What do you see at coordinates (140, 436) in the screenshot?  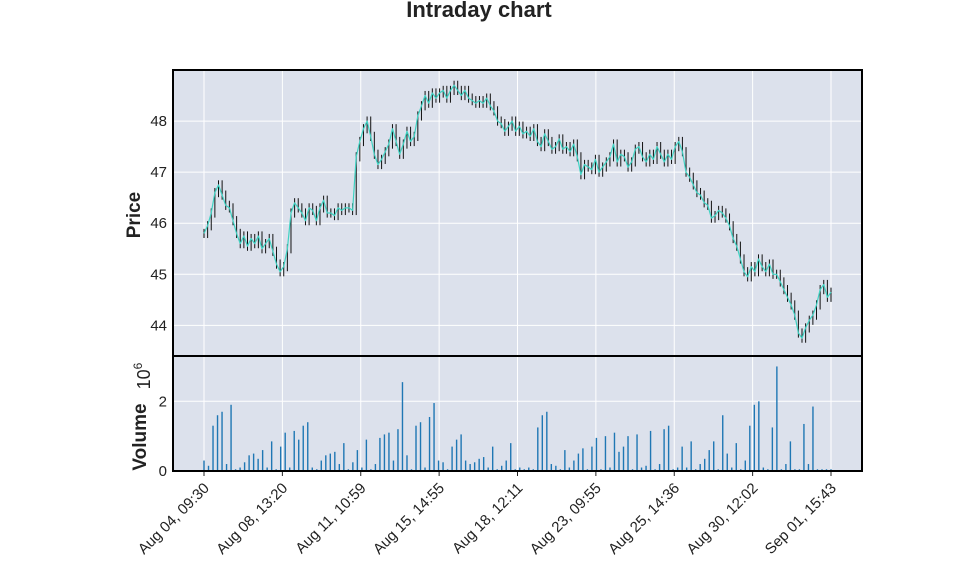 I see `volume-axis-label: Volume` at bounding box center [140, 436].